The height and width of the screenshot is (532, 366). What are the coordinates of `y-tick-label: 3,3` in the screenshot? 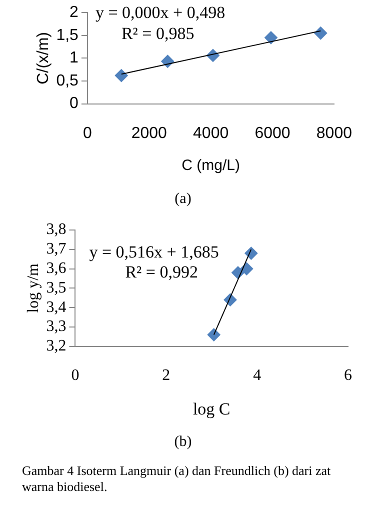 It's located at (56, 327).